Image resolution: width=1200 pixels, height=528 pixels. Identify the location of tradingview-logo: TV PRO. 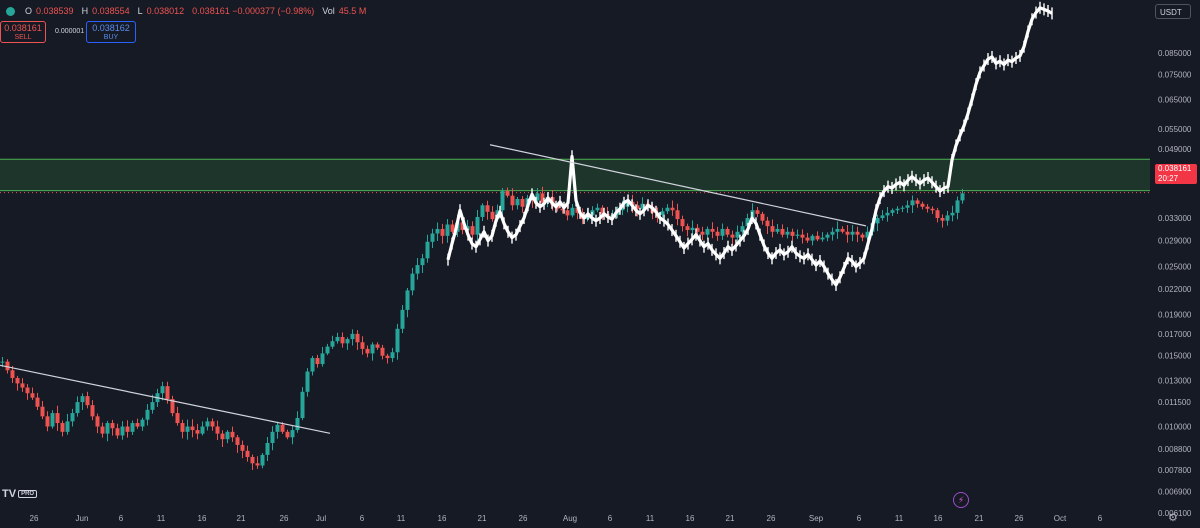
(20, 494).